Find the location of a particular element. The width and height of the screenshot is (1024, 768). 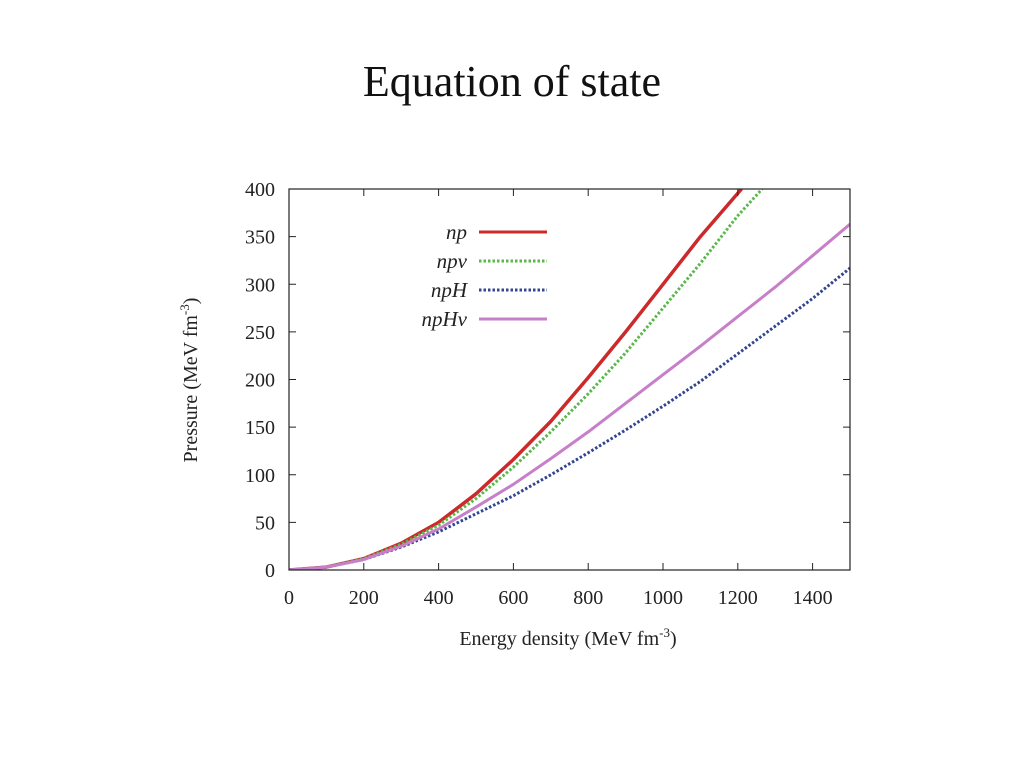

y-tick-label: 50 is located at coordinates (265, 523).